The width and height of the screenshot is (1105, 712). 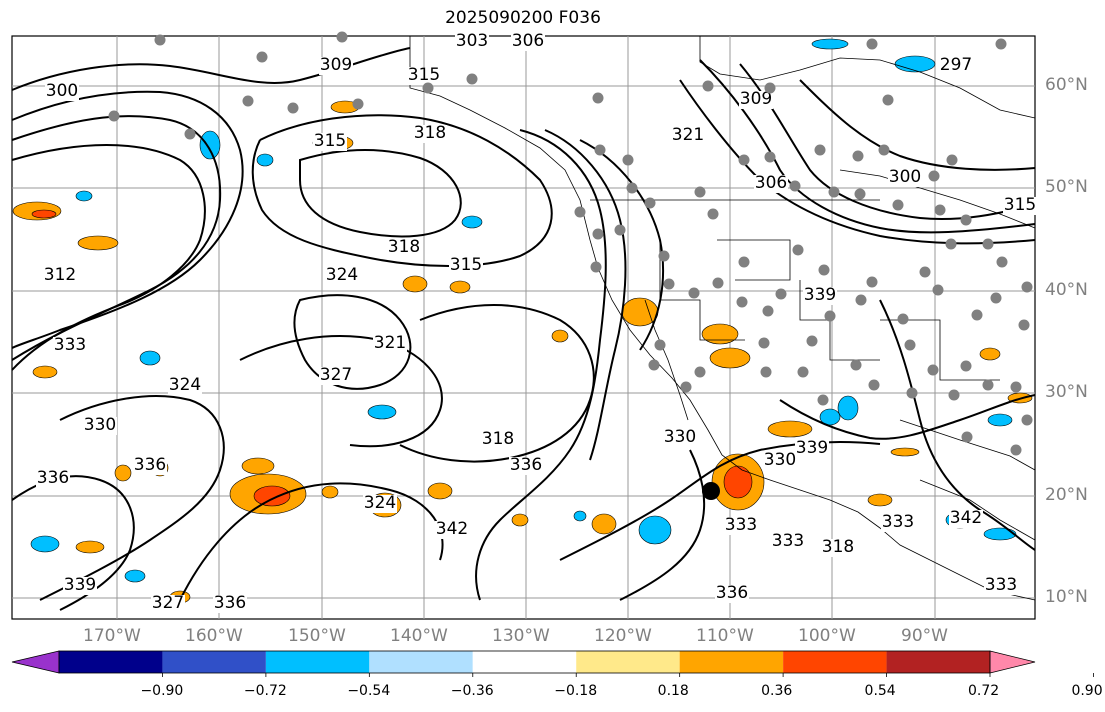 What do you see at coordinates (1066, 290) in the screenshot?
I see `lat-label: 40°N` at bounding box center [1066, 290].